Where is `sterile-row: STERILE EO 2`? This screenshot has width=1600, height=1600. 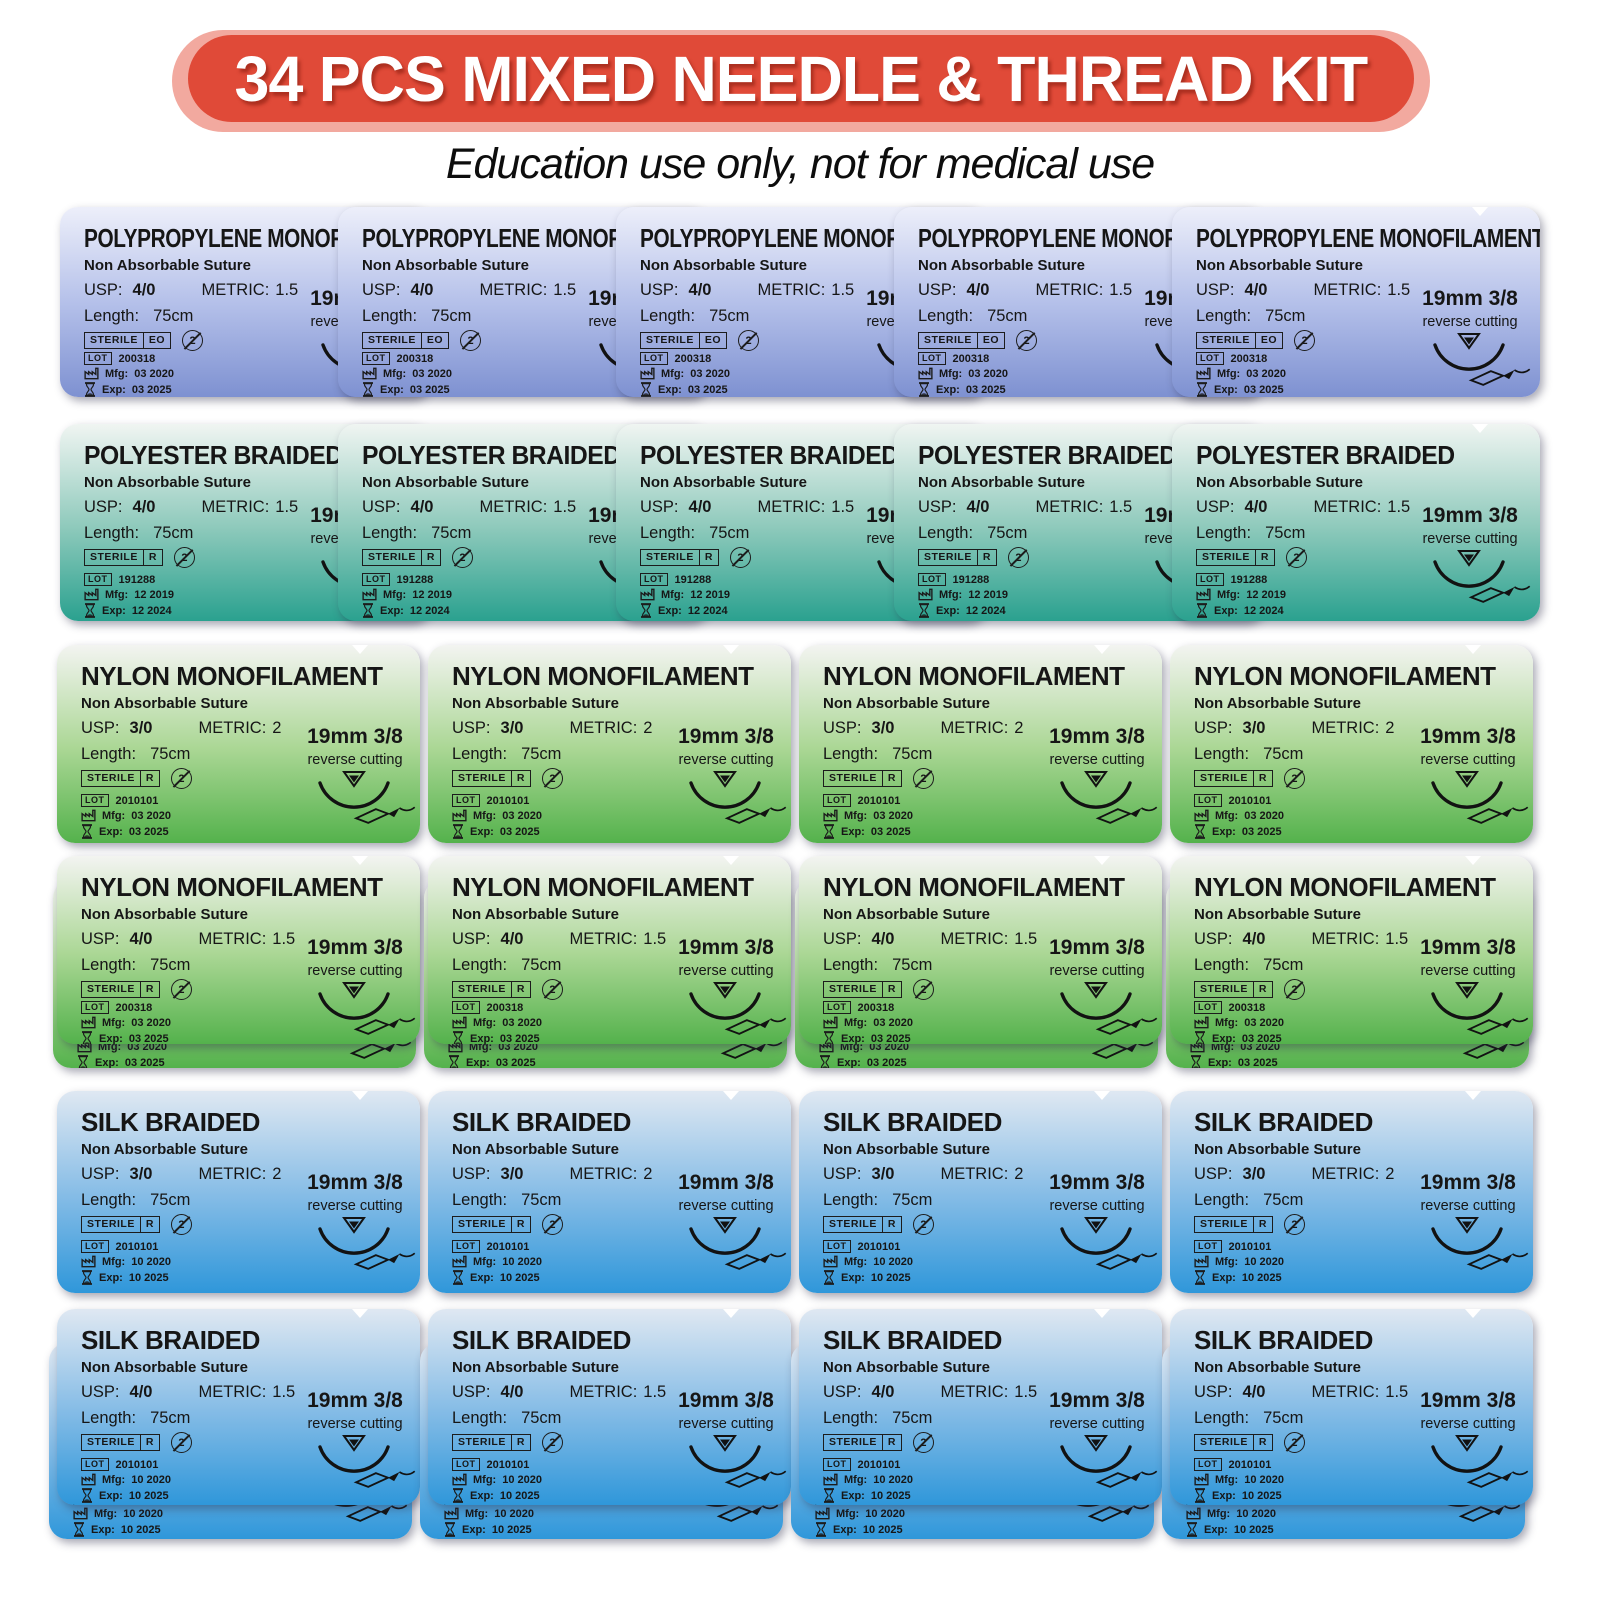
sterile-row: STERILE EO 2 is located at coordinates (978, 340).